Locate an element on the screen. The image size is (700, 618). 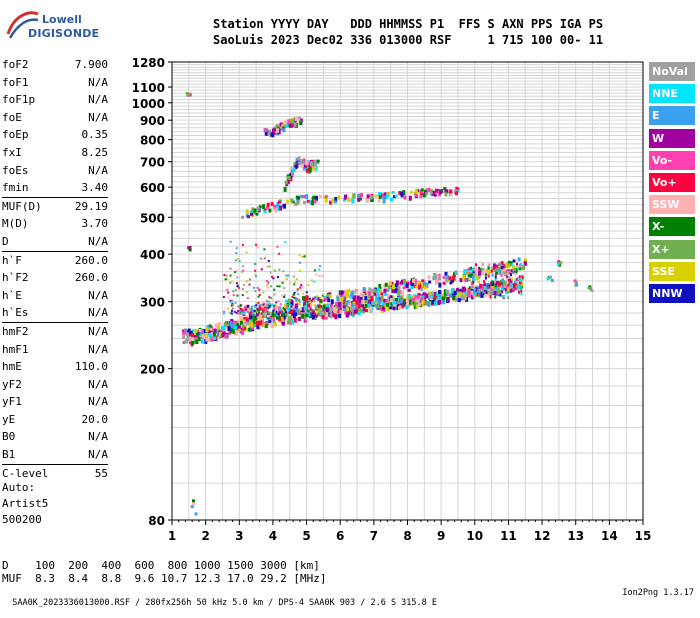
param-name: h`E is located at coordinates (12, 295).